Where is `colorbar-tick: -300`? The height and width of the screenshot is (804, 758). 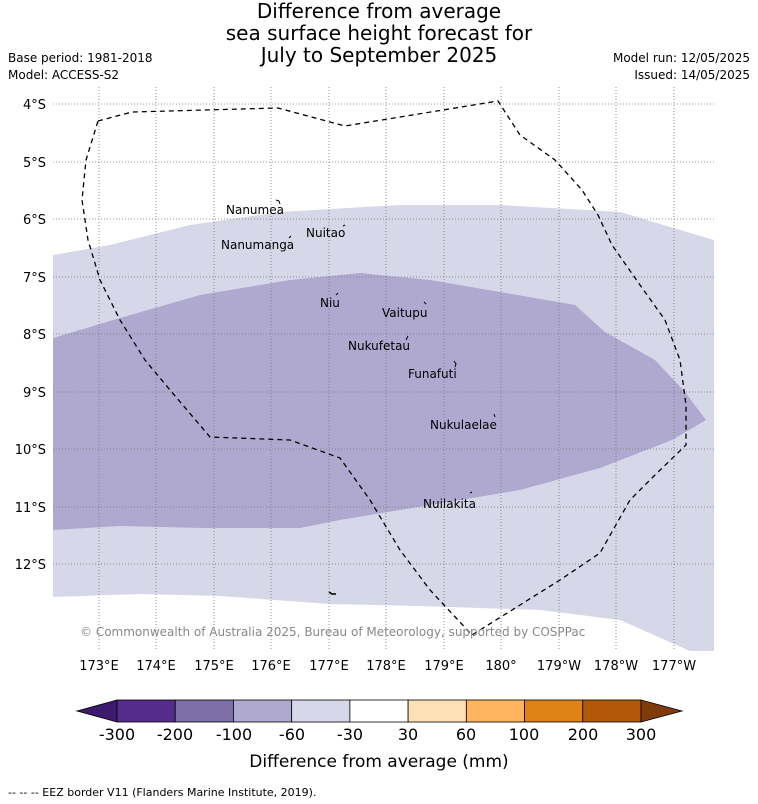 colorbar-tick: -300 is located at coordinates (117, 734).